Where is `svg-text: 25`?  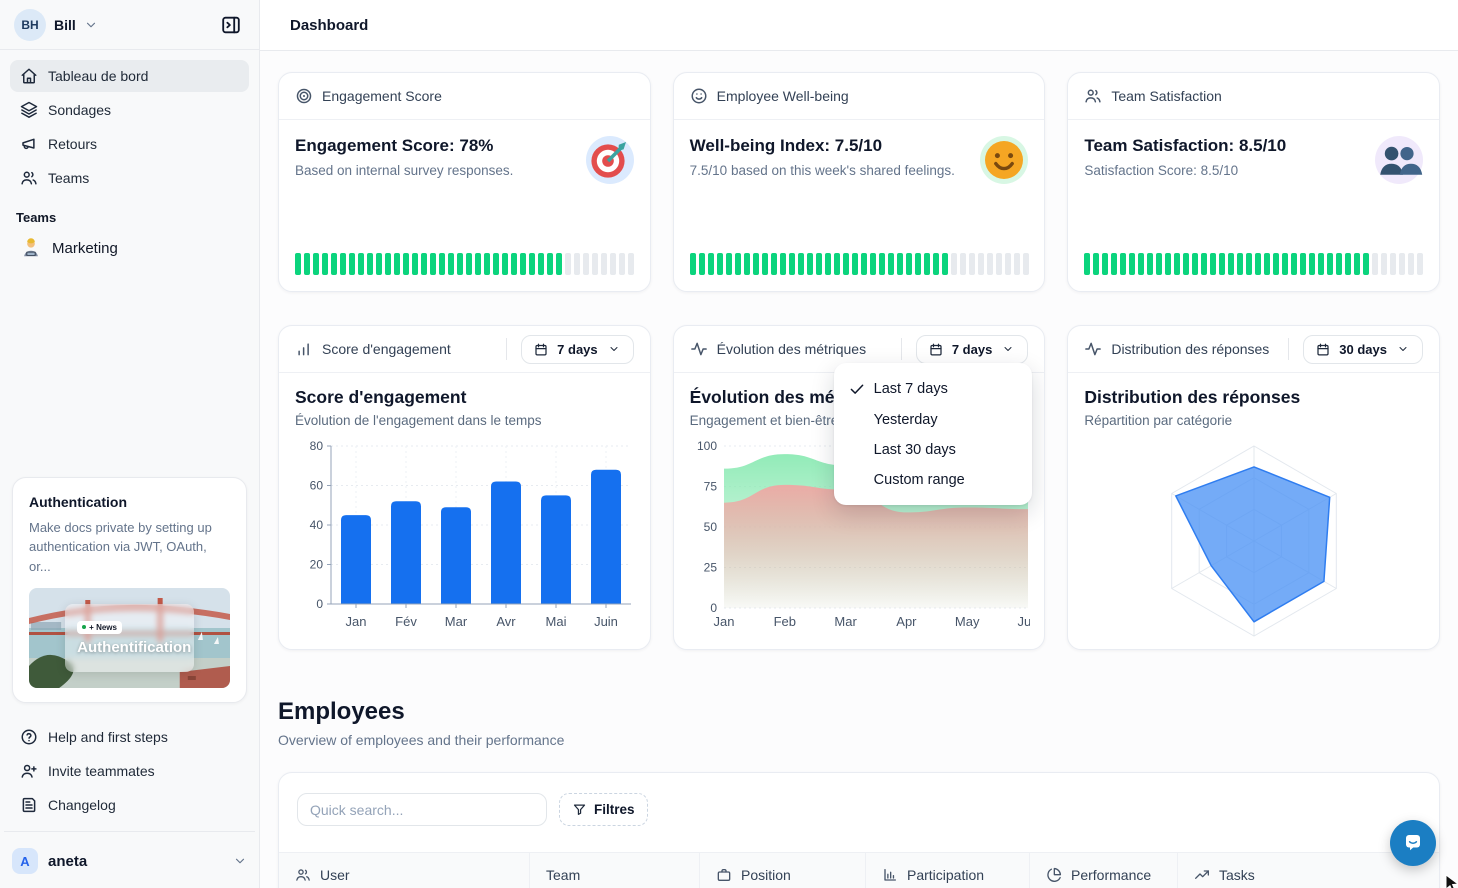
svg-text: 25 is located at coordinates (710, 568).